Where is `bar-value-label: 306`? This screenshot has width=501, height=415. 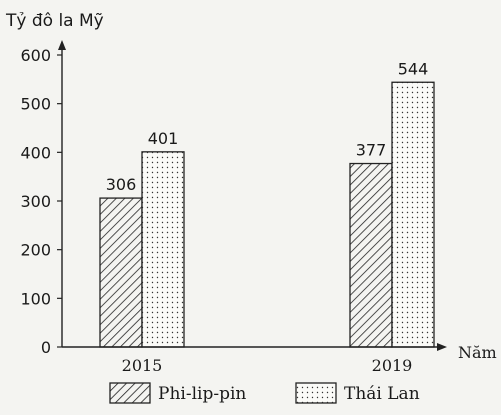 bar-value-label: 306 is located at coordinates (121, 184).